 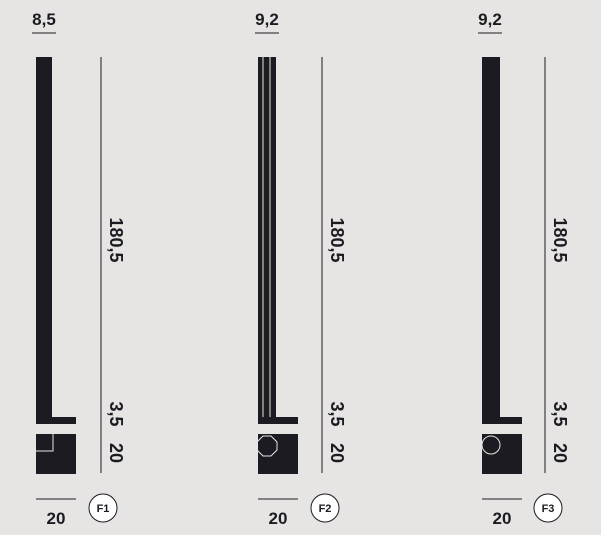 I want to click on circle-icon, so click(x=491, y=445).